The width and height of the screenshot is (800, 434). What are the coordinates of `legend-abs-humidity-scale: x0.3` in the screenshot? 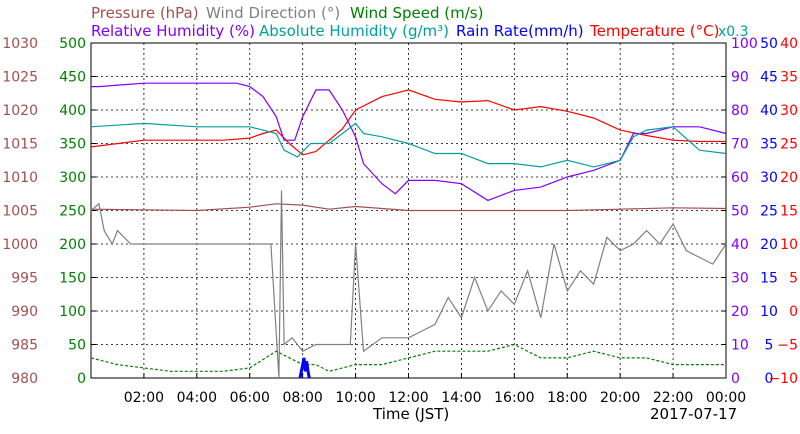 It's located at (733, 32).